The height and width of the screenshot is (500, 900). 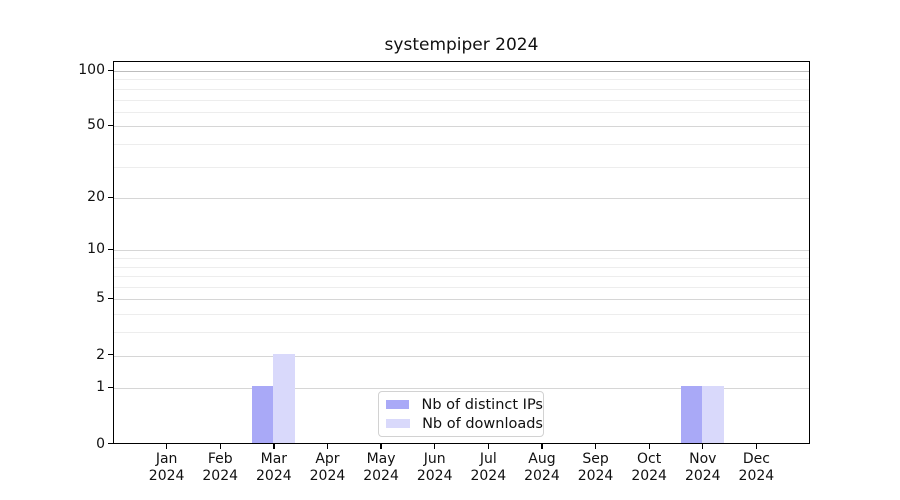 I want to click on x-tick-mark-nov, so click(x=703, y=446).